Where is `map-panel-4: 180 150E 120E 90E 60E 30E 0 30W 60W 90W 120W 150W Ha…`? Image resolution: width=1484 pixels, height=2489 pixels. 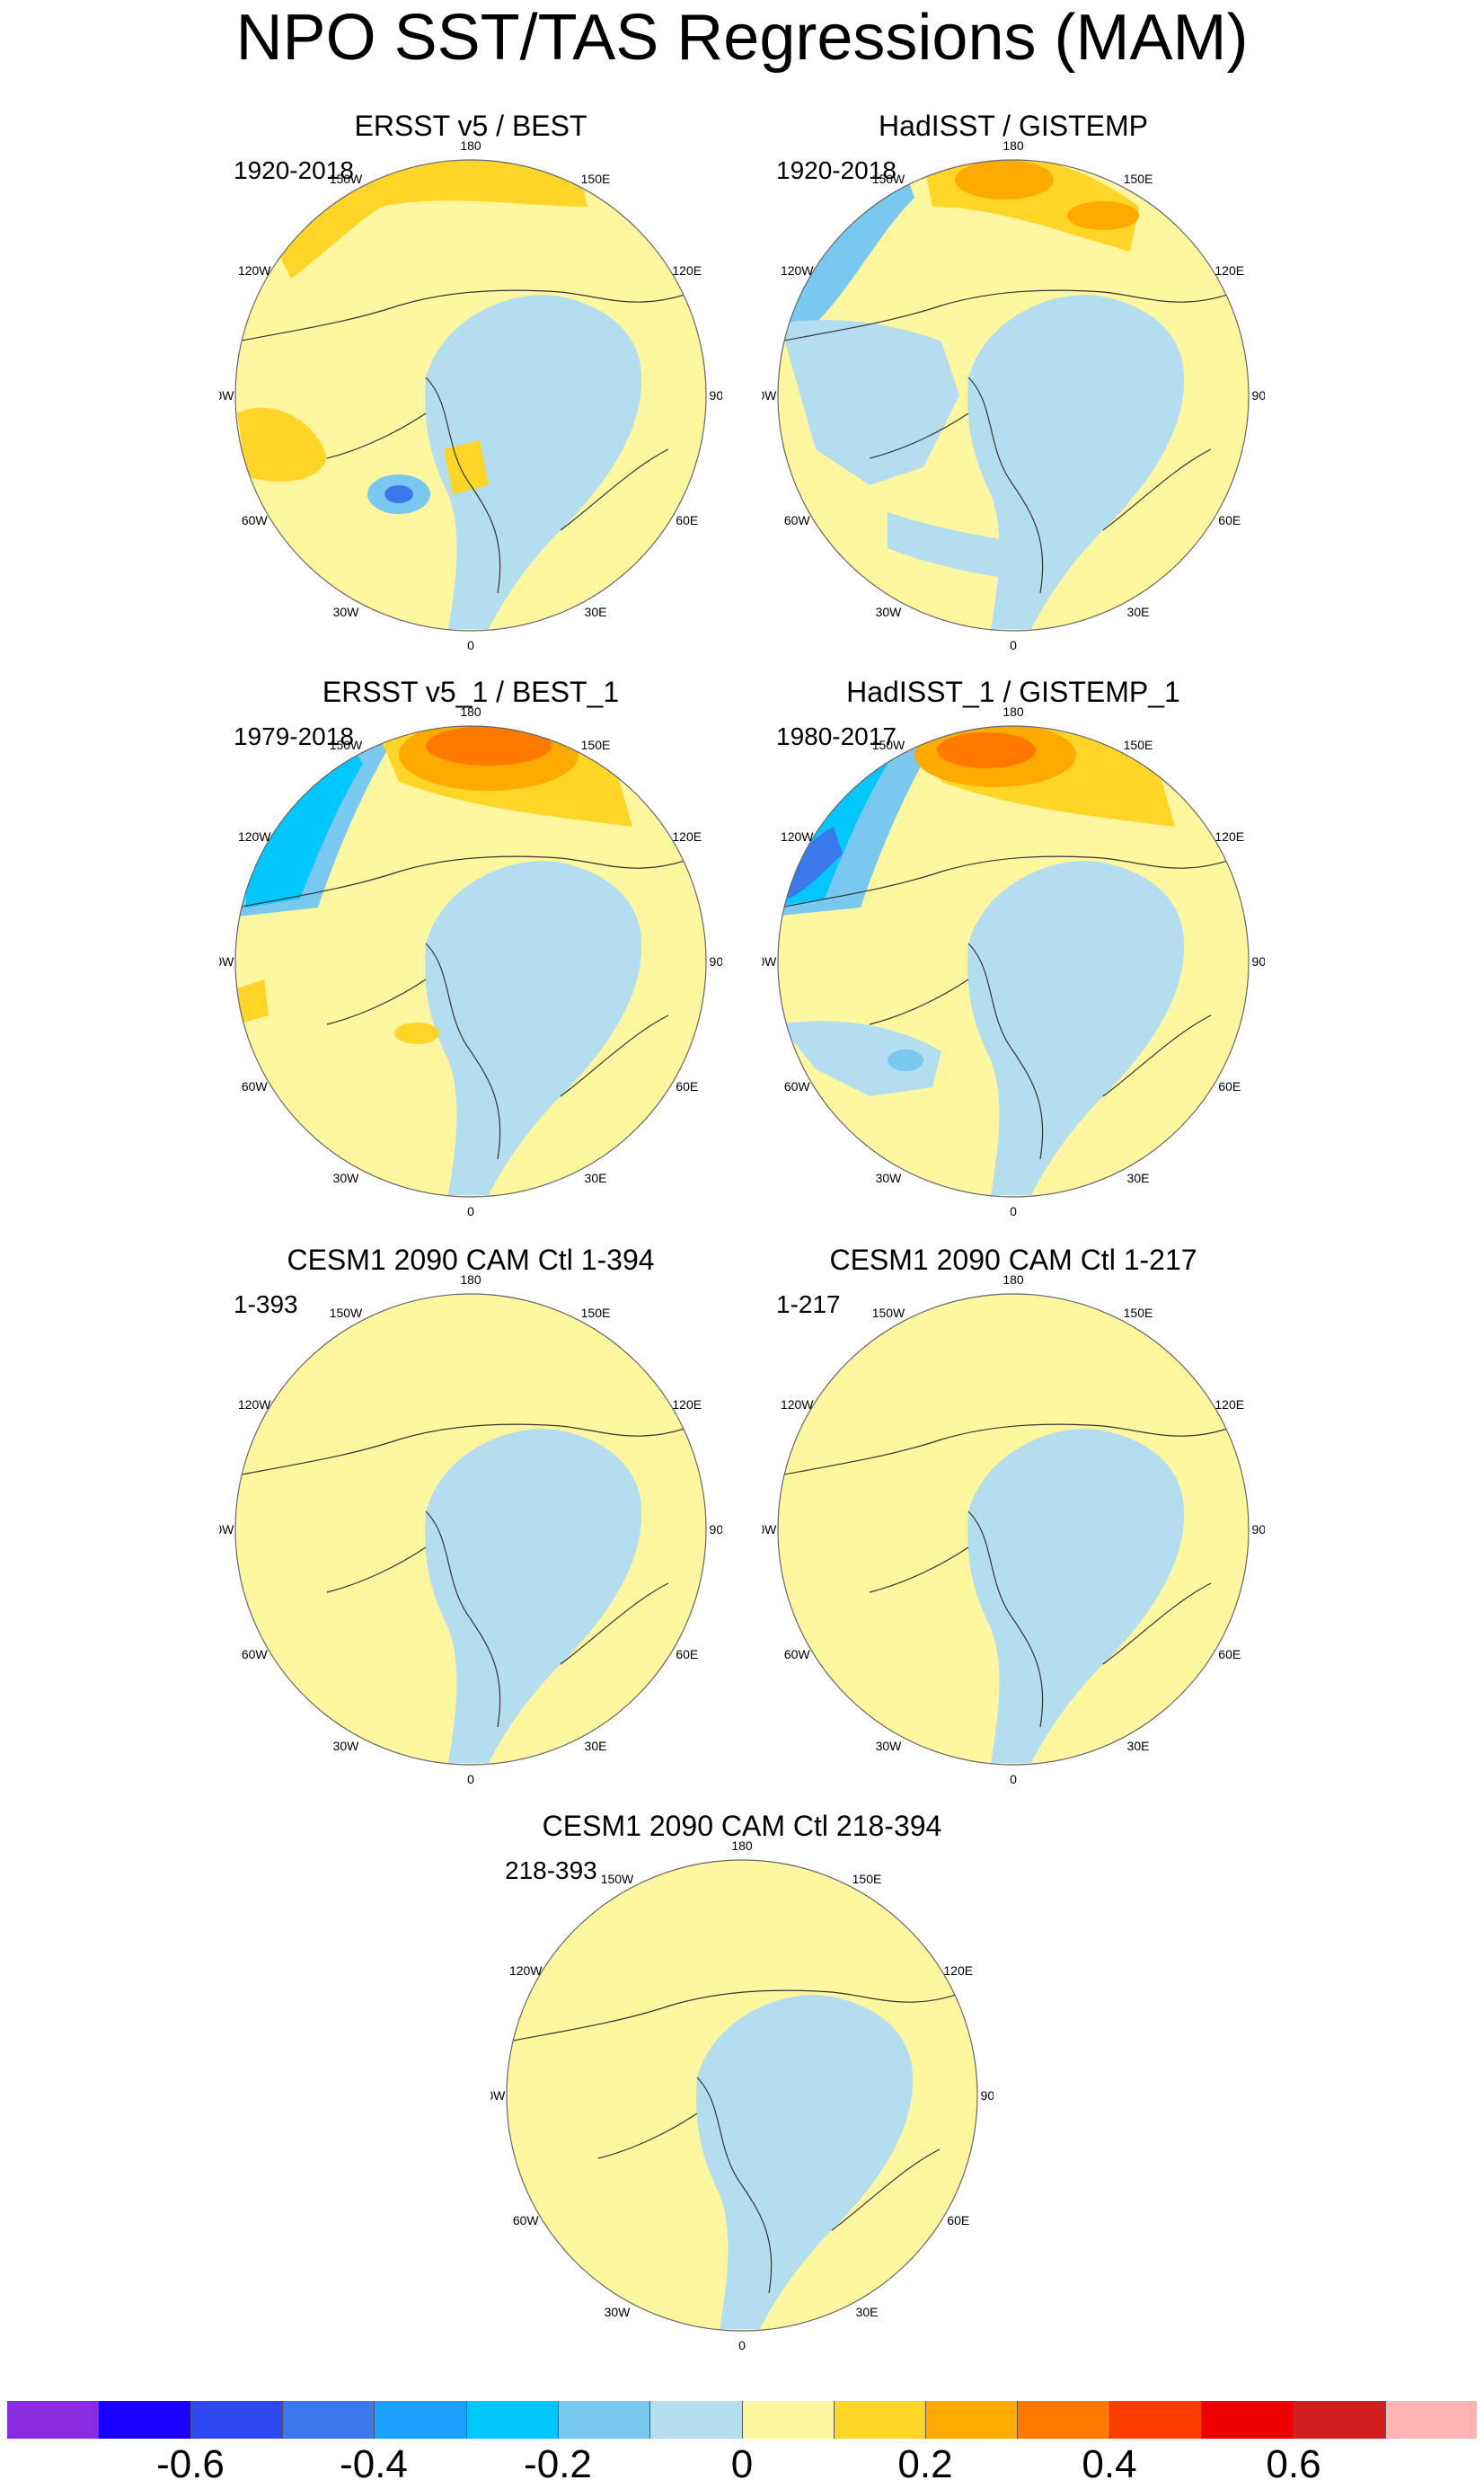 map-panel-4: 180 150E 120E 90E 60E 30E 0 30W 60W 90W 120W 150W Ha… is located at coordinates (1013, 952).